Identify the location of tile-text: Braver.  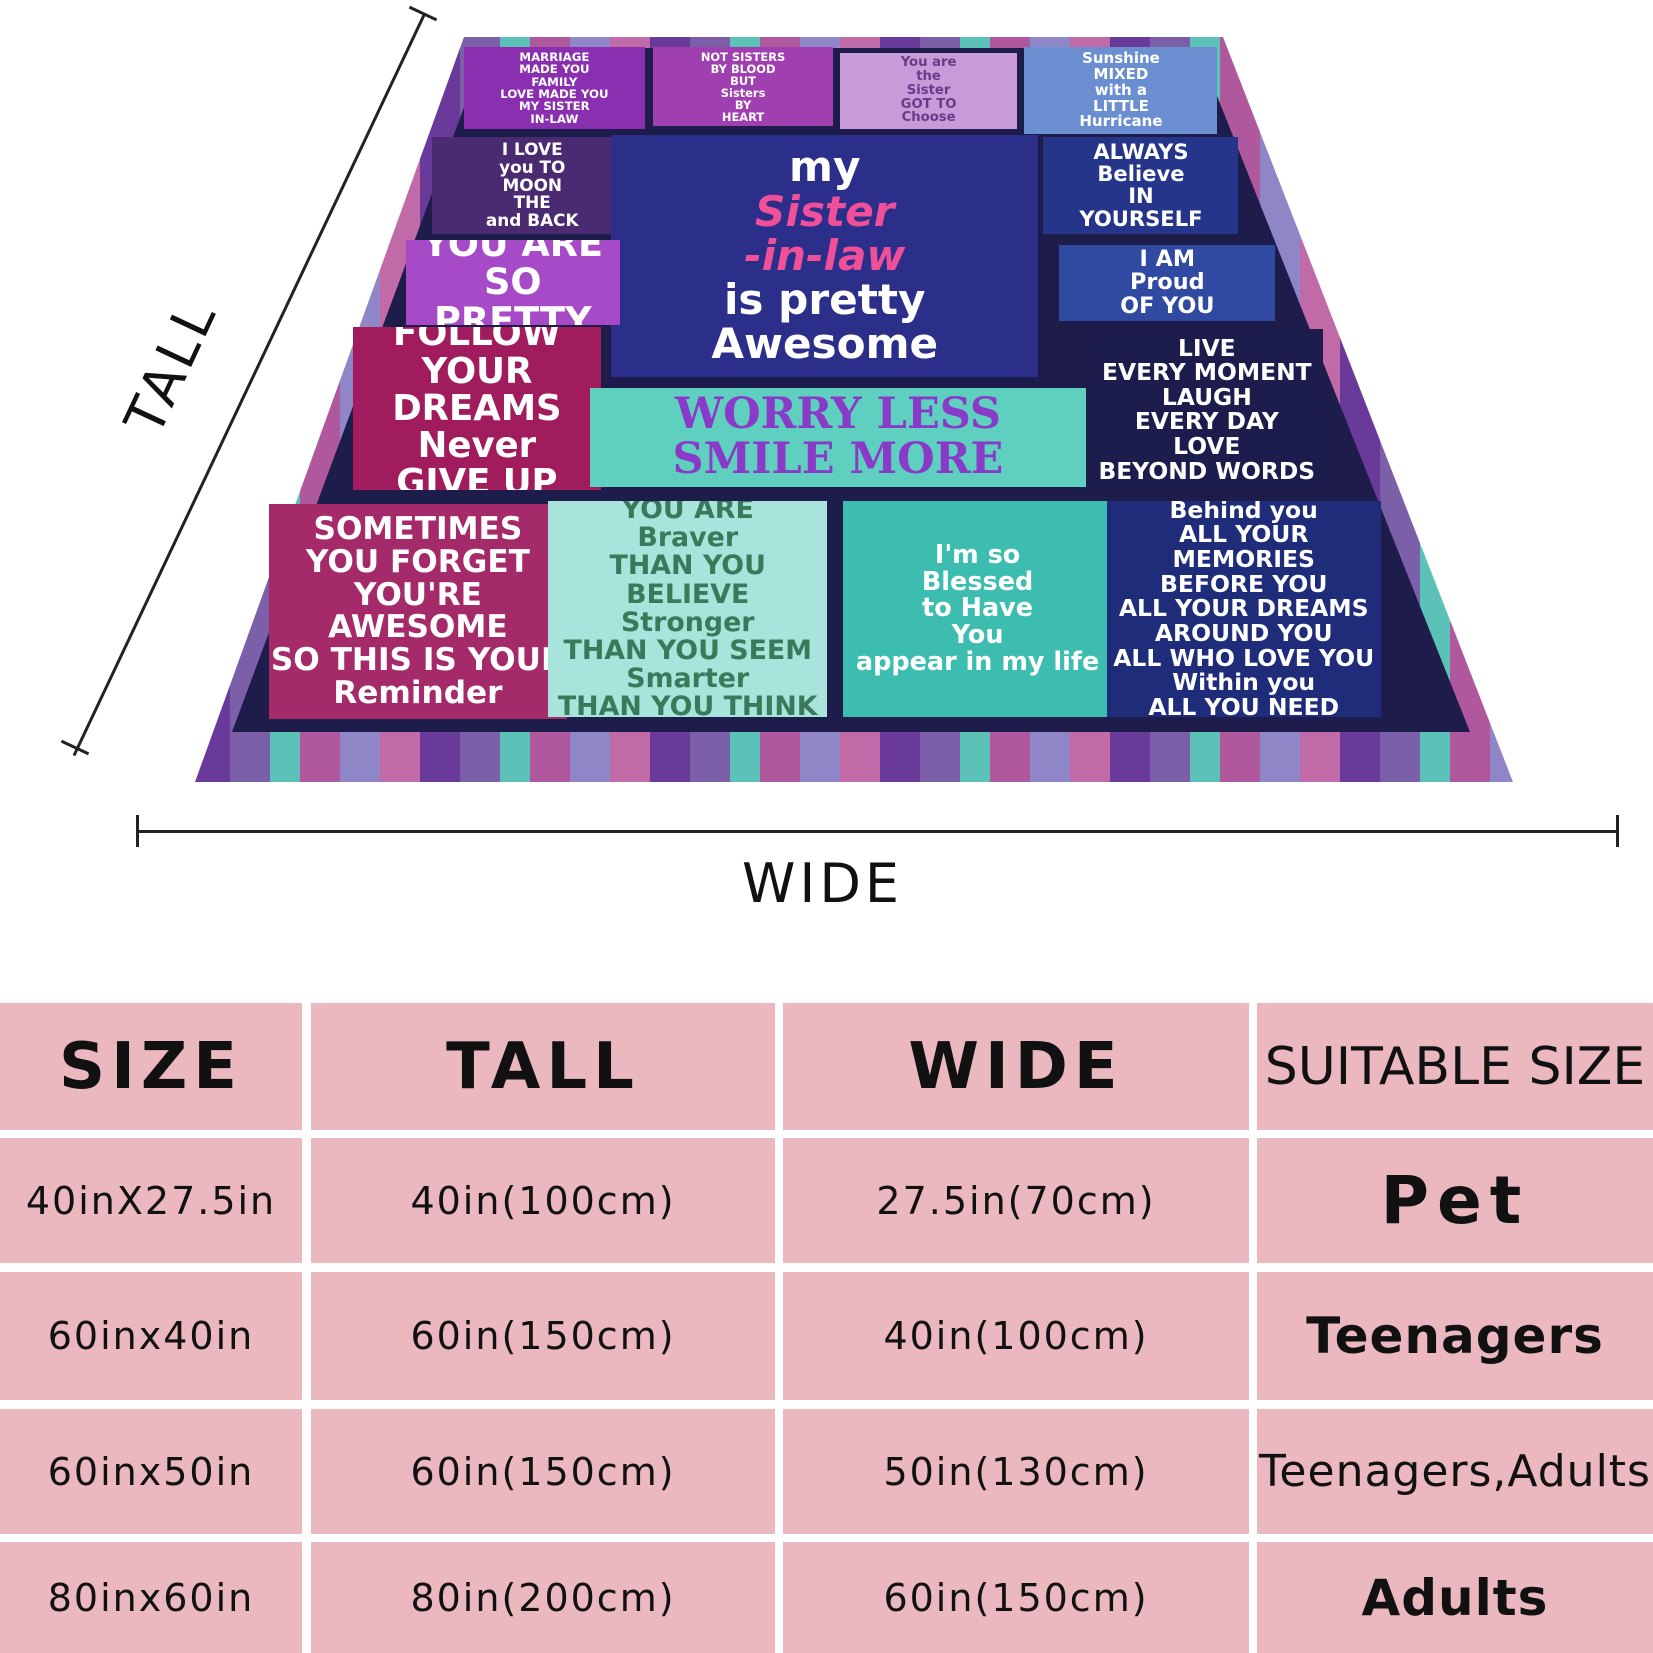
(688, 538).